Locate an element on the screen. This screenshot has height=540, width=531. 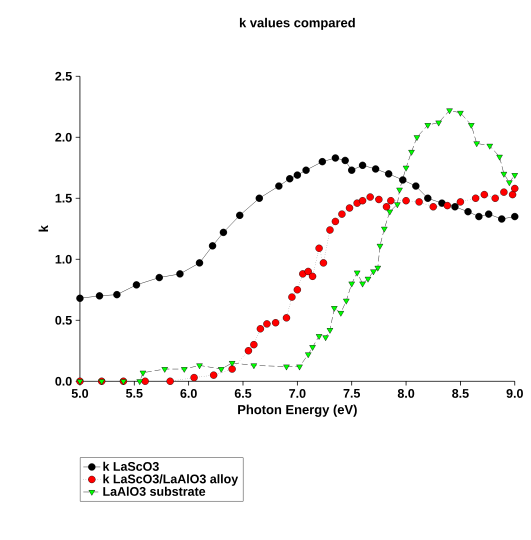
y-tick-label: 2.5 is located at coordinates (63, 76).